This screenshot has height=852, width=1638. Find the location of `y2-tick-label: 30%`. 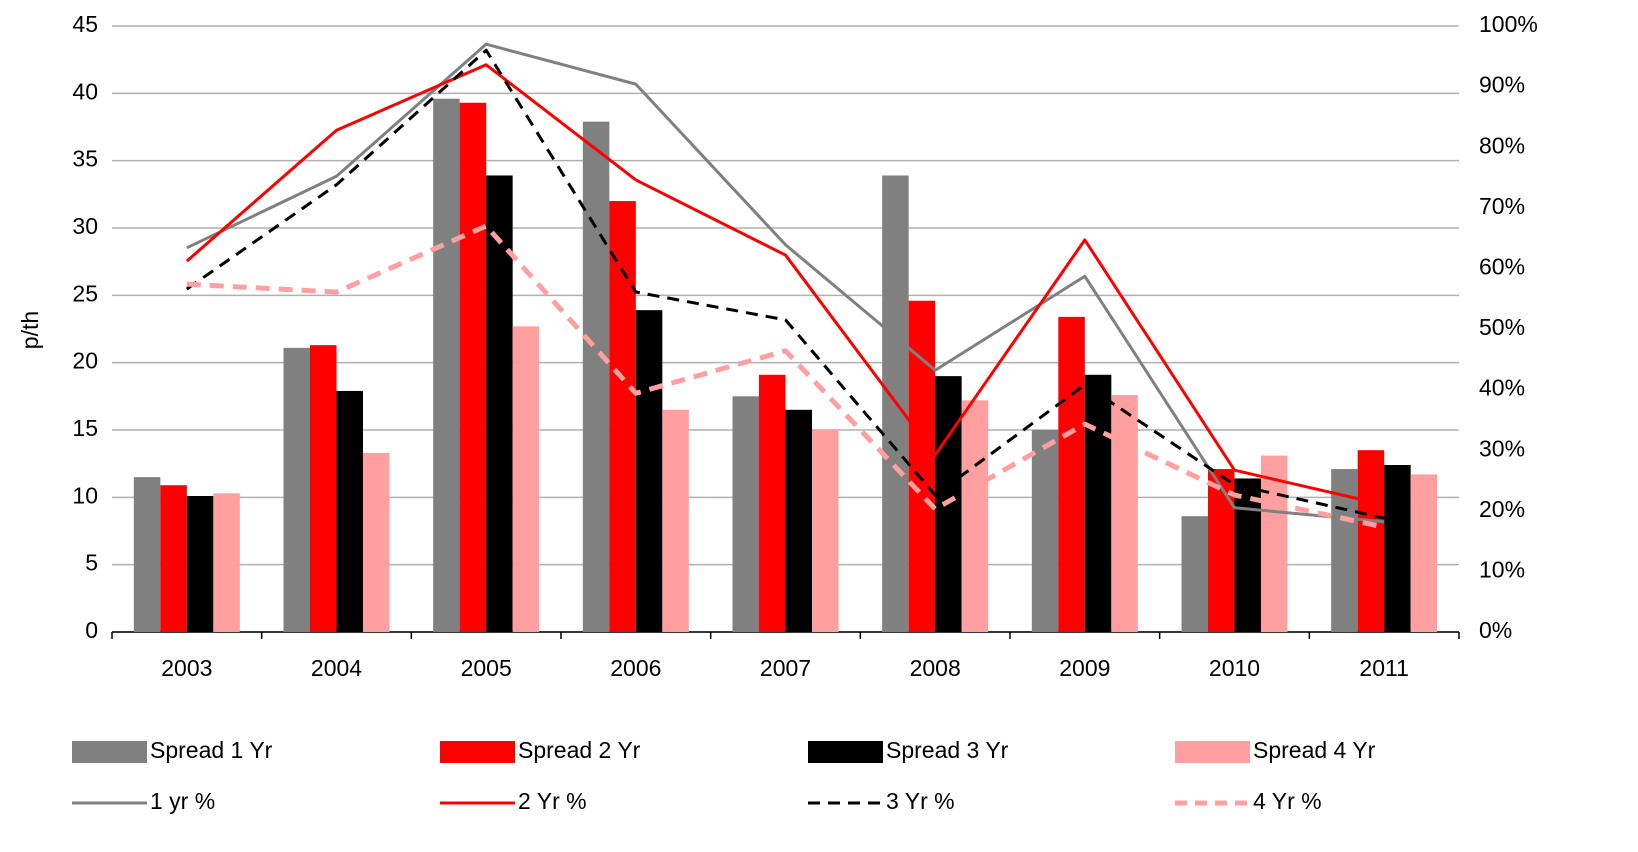

y2-tick-label: 30% is located at coordinates (1502, 448).